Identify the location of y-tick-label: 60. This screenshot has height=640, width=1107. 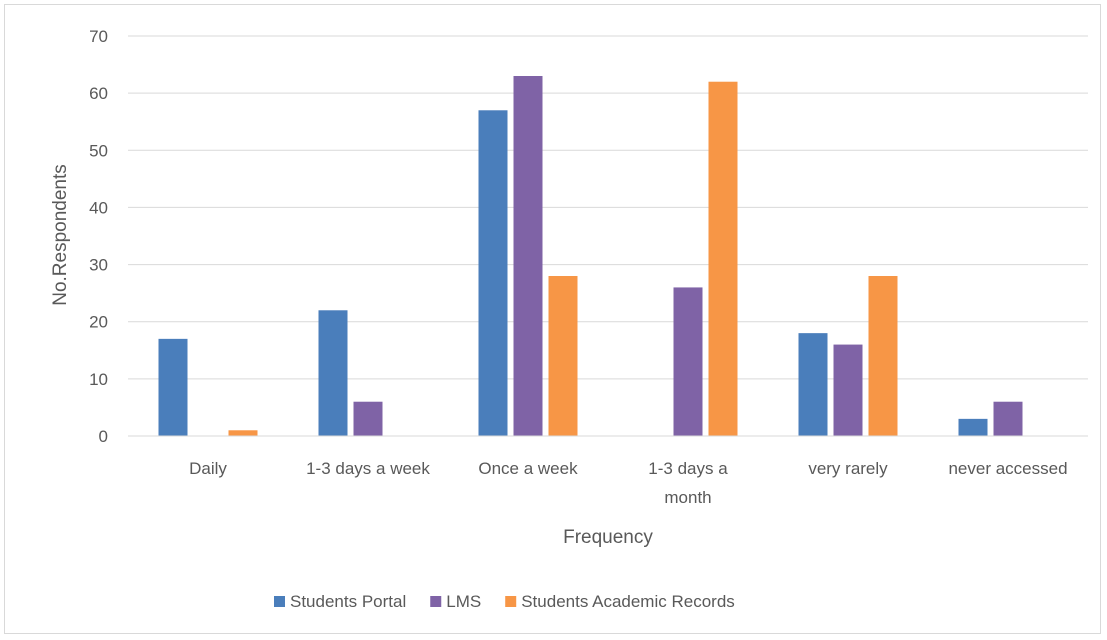
(98, 93).